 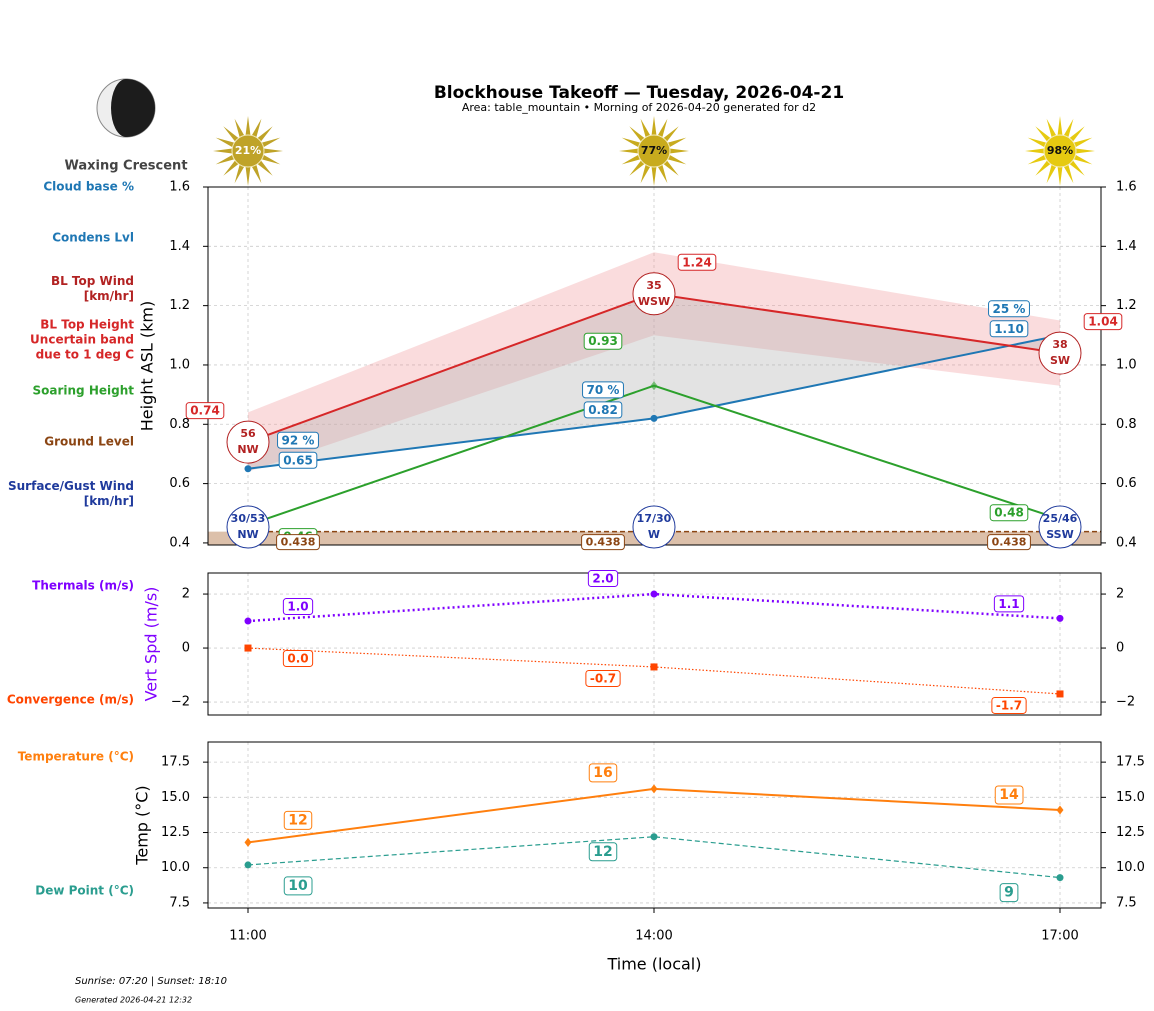 I want to click on data-label: 1.0, so click(x=297, y=607).